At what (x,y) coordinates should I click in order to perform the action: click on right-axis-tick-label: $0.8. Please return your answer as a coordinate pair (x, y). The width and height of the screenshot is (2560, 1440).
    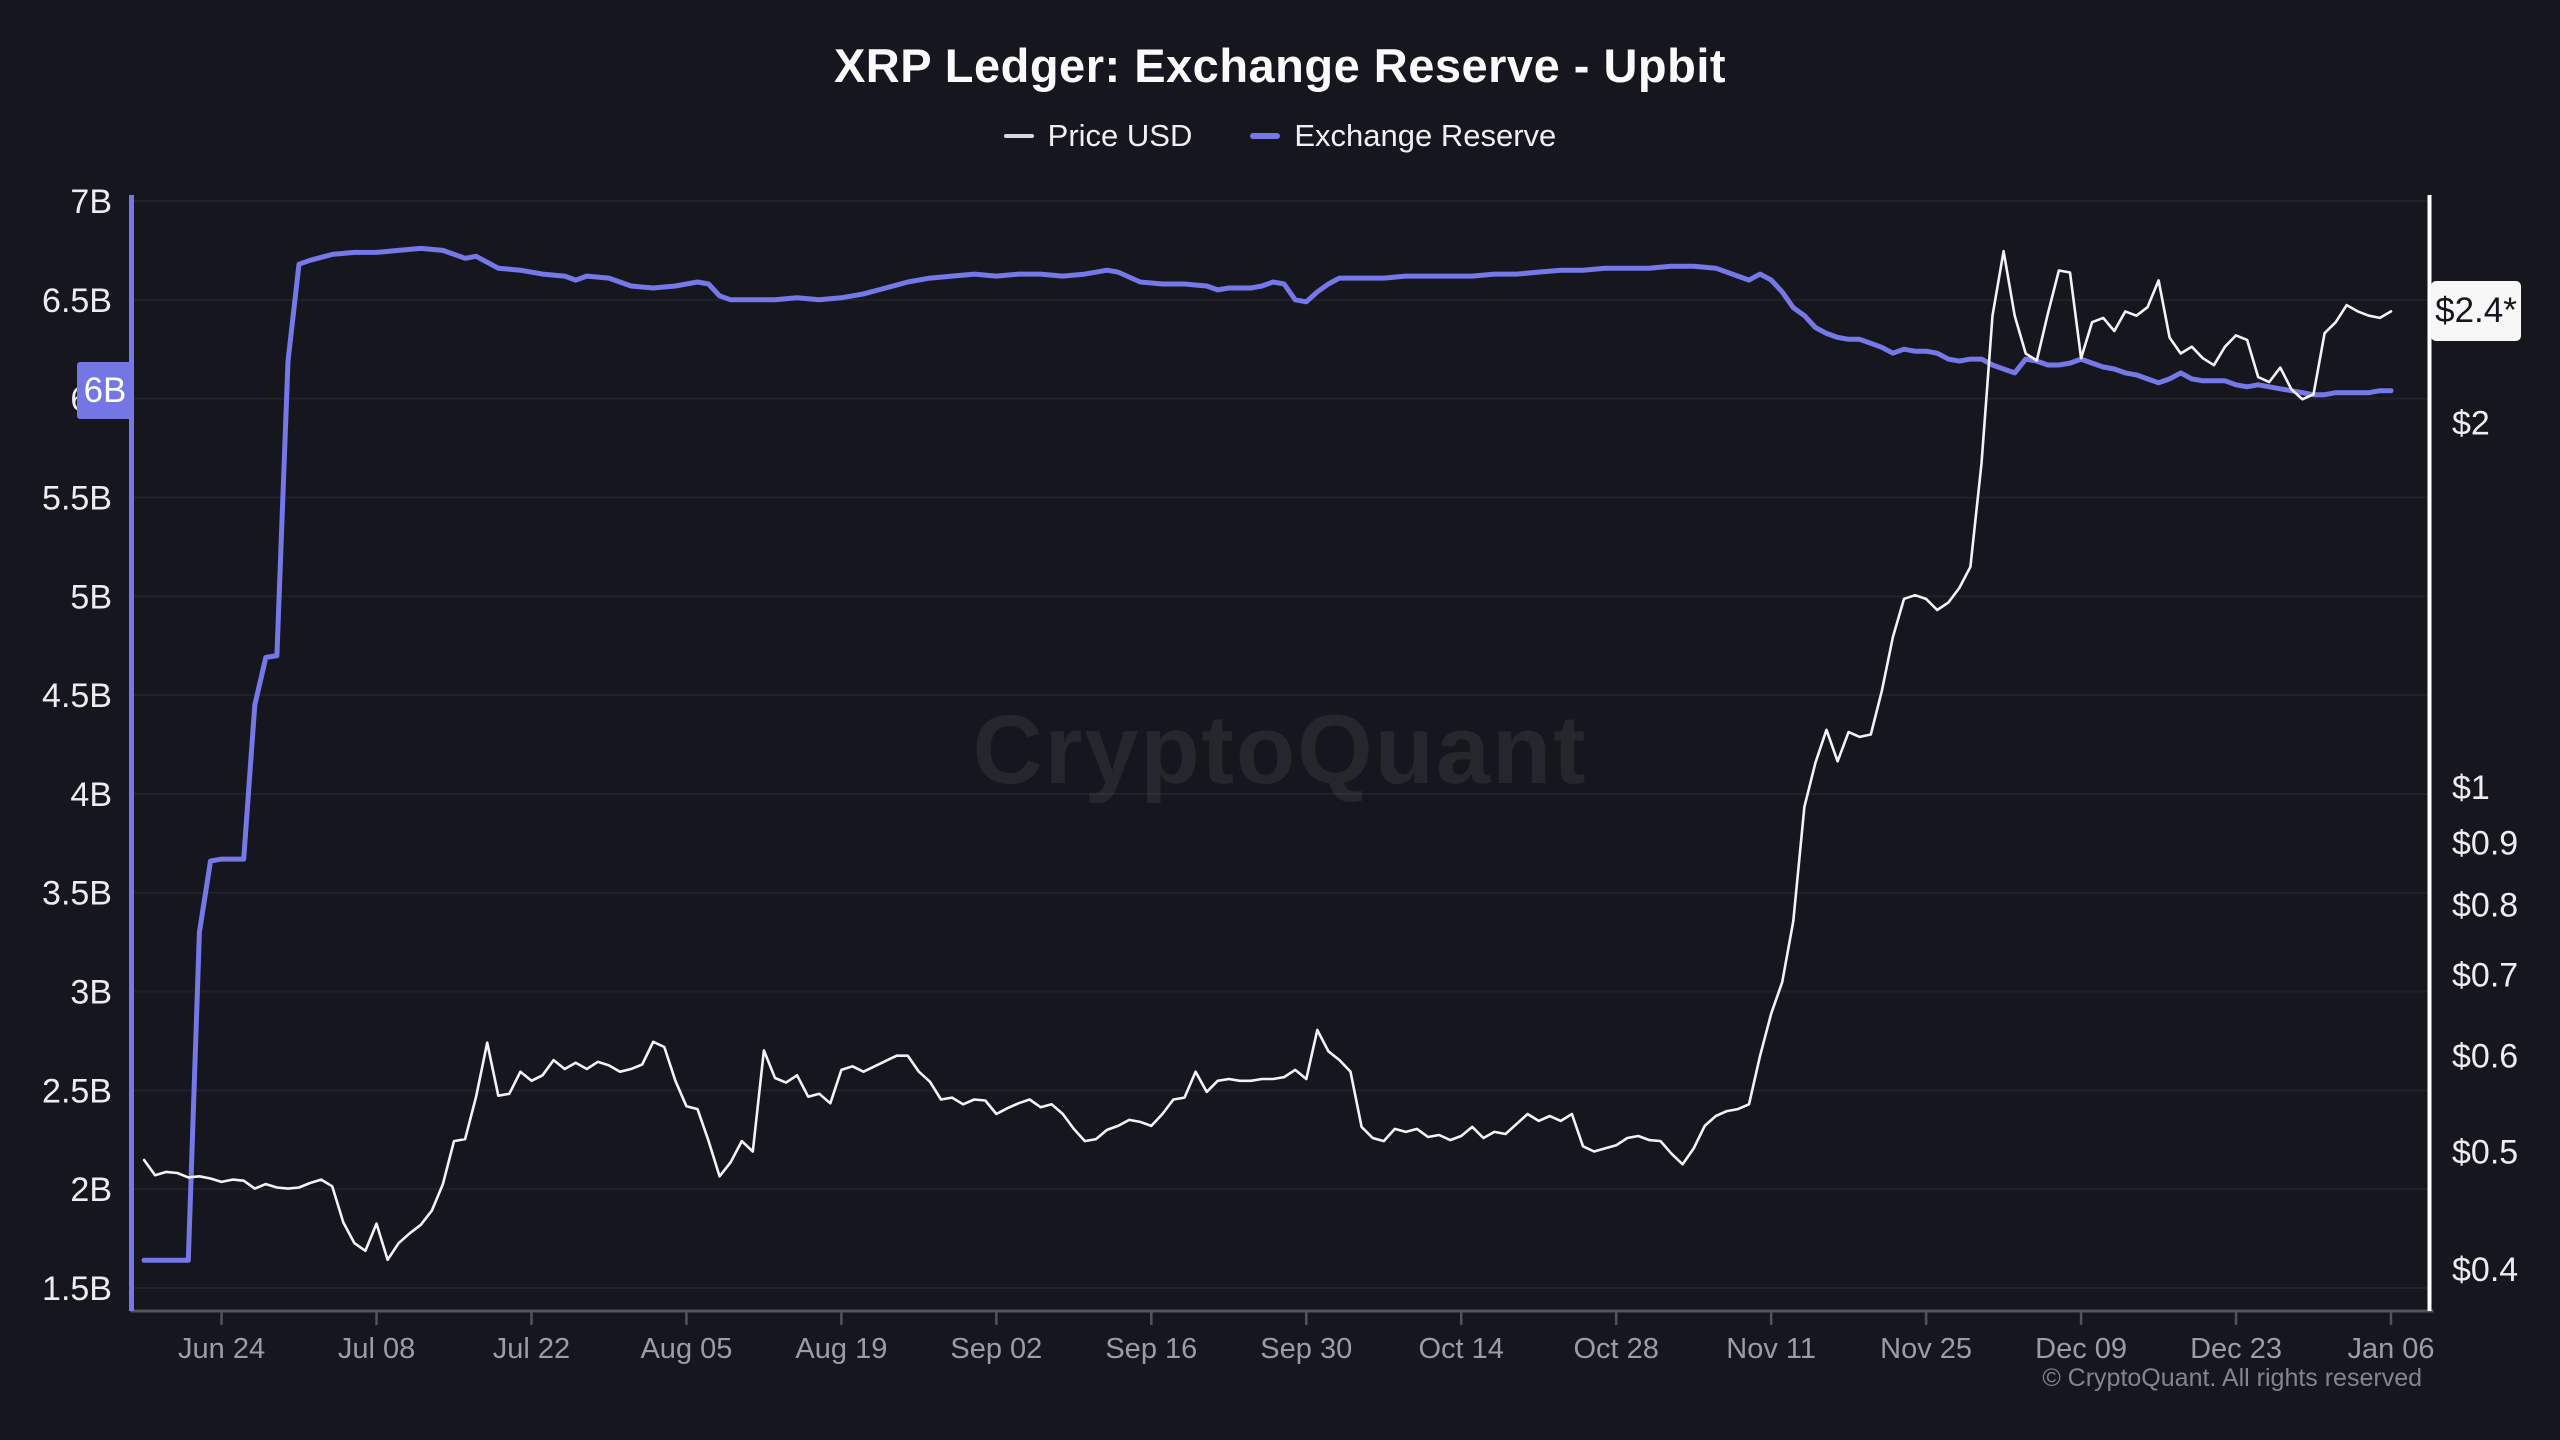
    Looking at the image, I should click on (2485, 905).